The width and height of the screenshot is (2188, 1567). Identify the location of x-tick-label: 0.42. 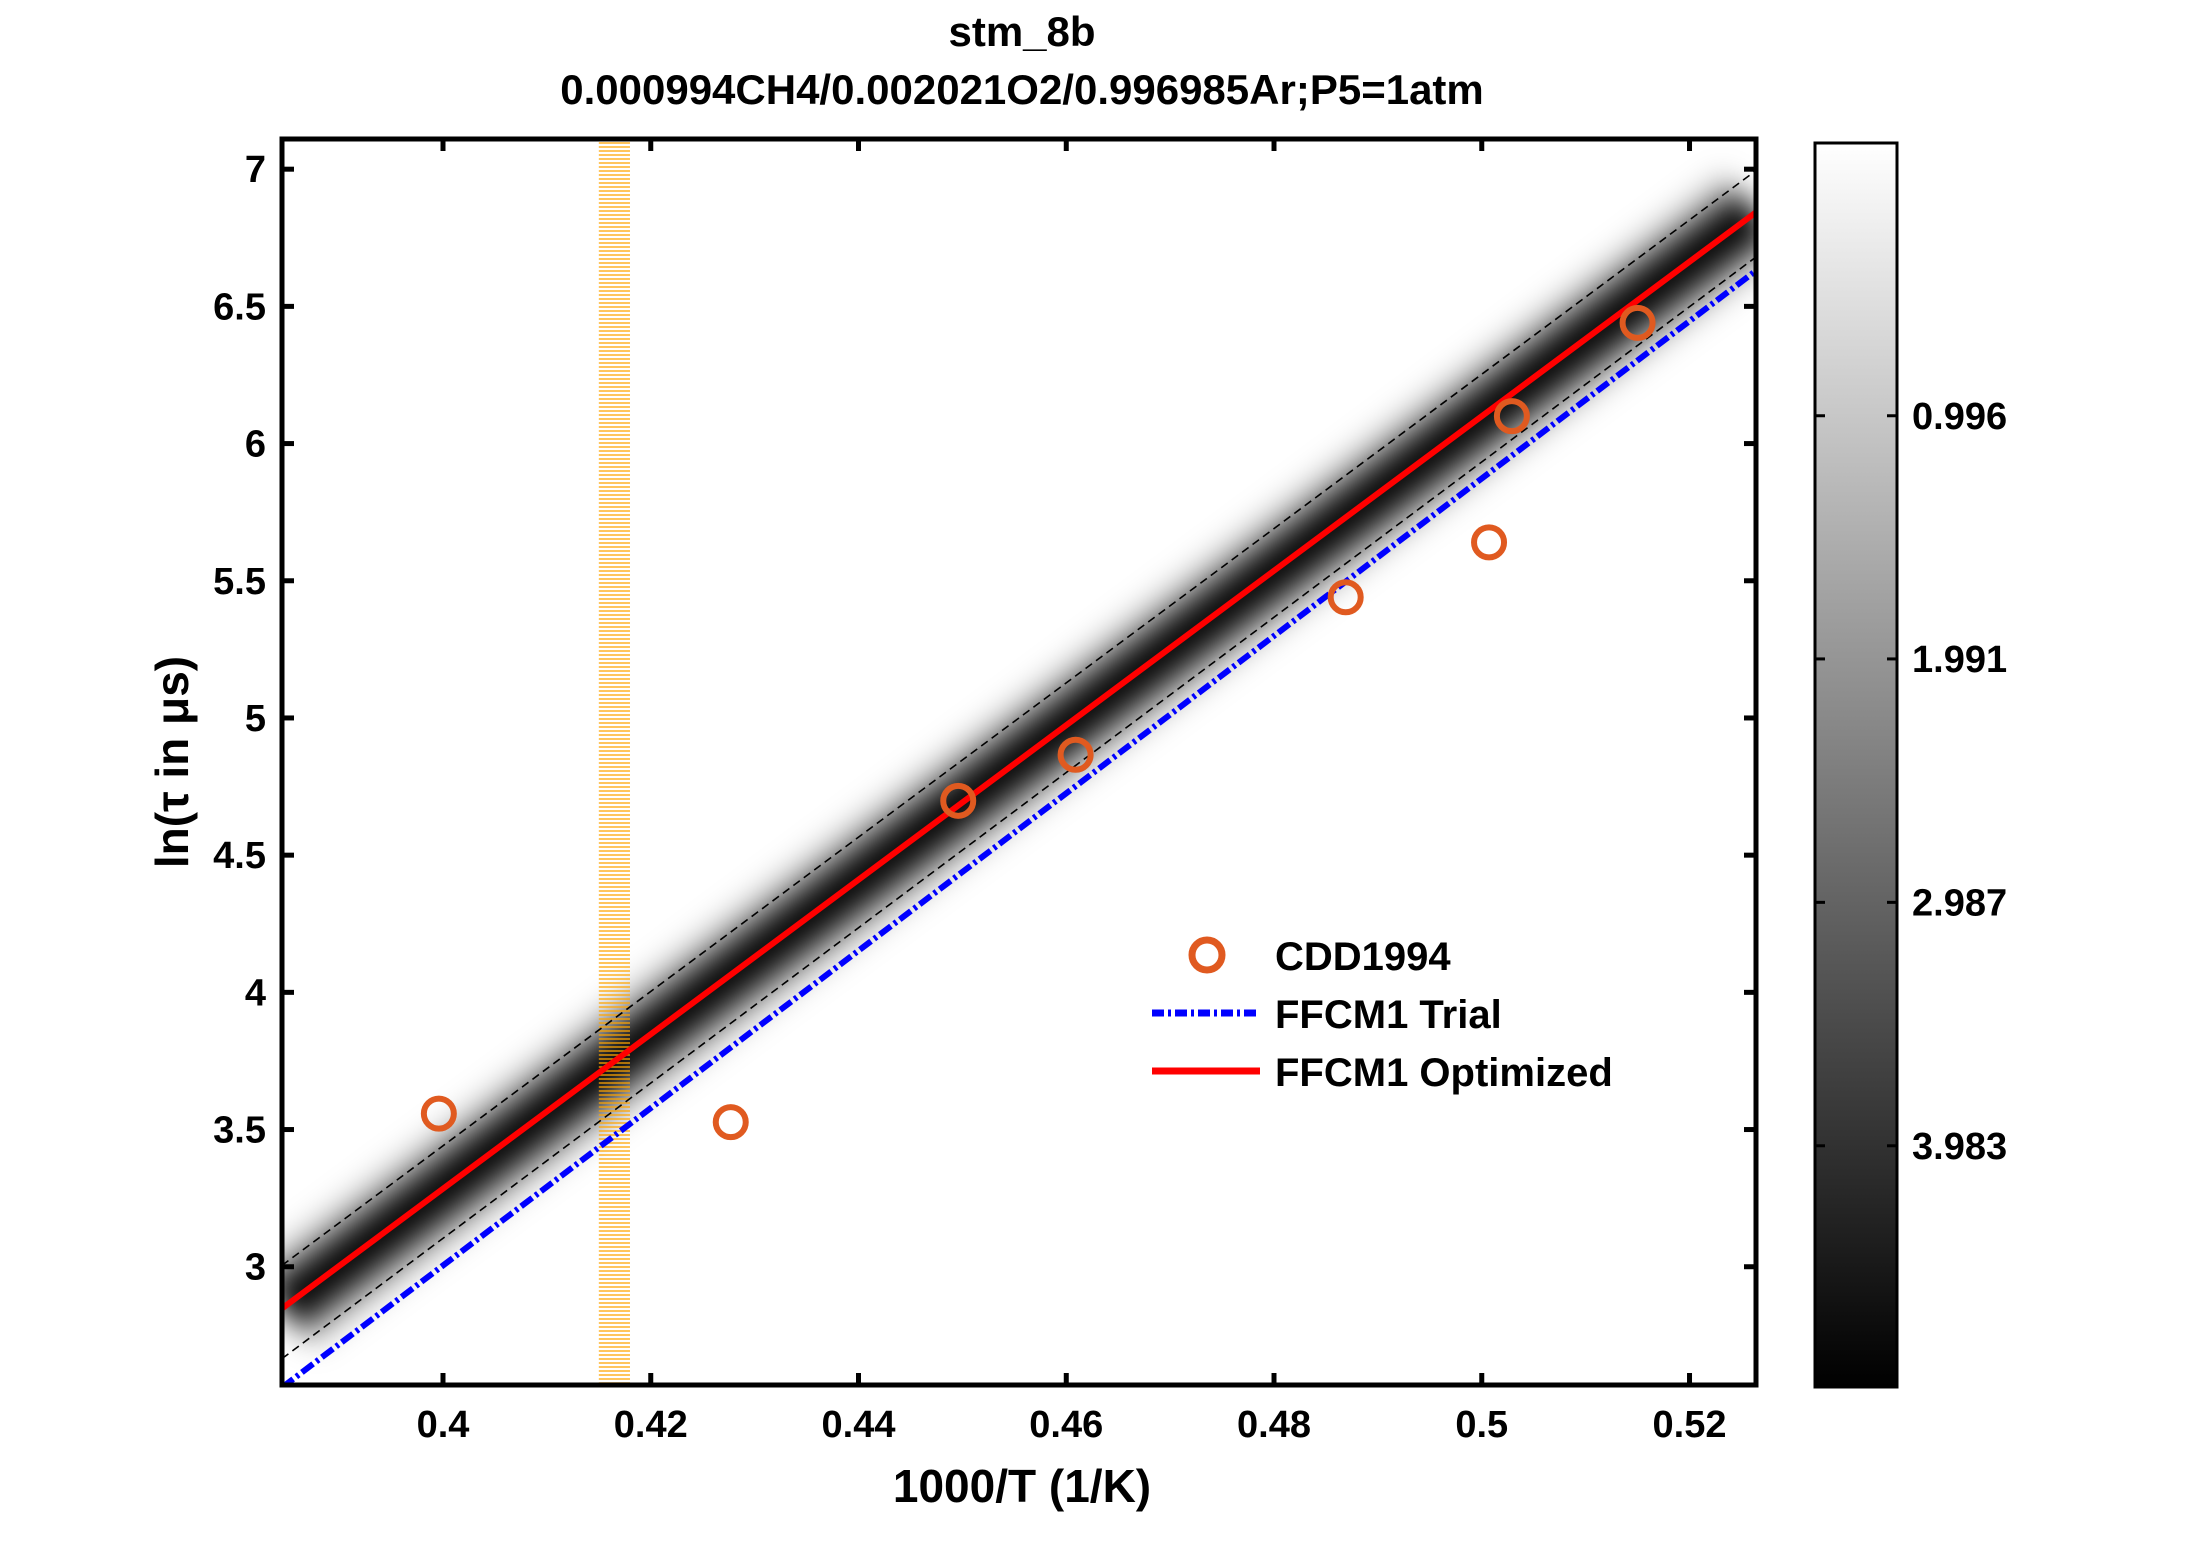
(651, 1425).